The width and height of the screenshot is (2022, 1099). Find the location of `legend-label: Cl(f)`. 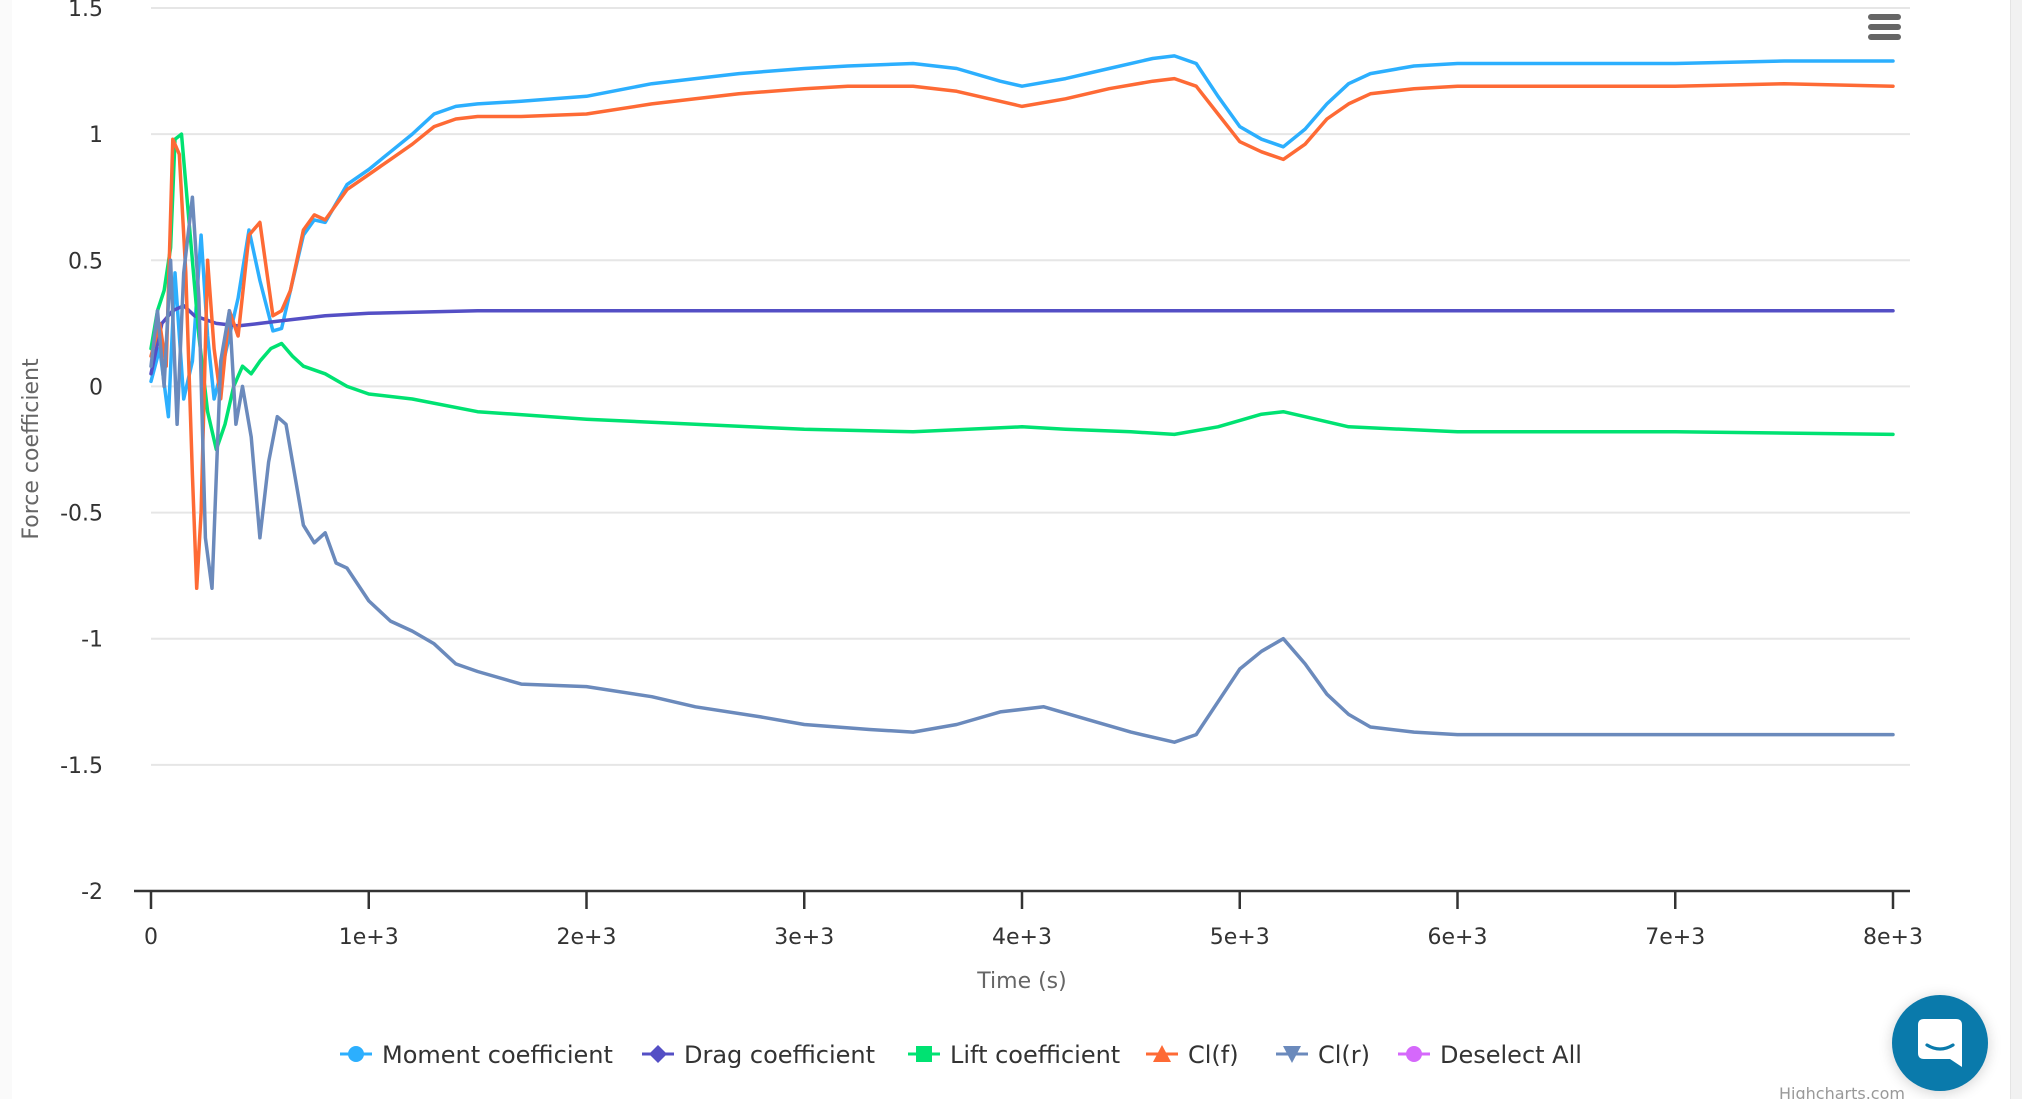

legend-label: Cl(f) is located at coordinates (1213, 1055).